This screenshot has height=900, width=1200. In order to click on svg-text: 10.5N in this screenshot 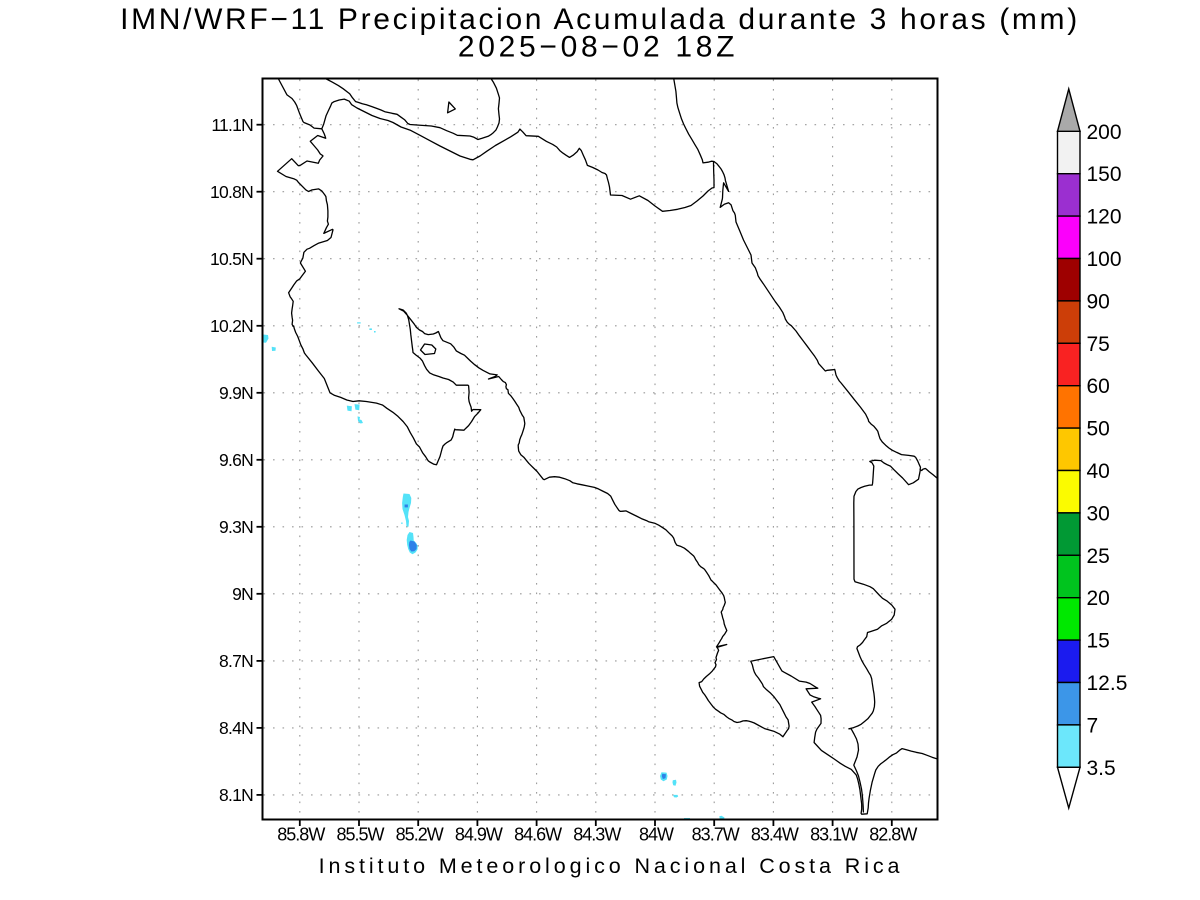, I will do `click(231, 259)`.